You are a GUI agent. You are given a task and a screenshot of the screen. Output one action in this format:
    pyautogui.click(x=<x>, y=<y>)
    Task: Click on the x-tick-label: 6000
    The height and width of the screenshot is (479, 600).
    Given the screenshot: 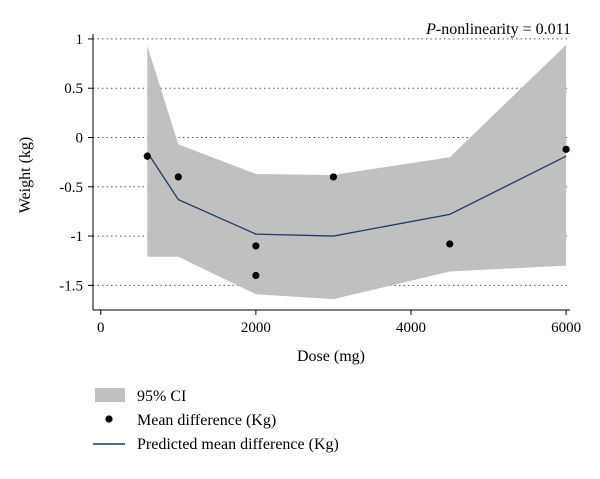 What is the action you would take?
    pyautogui.click(x=566, y=328)
    